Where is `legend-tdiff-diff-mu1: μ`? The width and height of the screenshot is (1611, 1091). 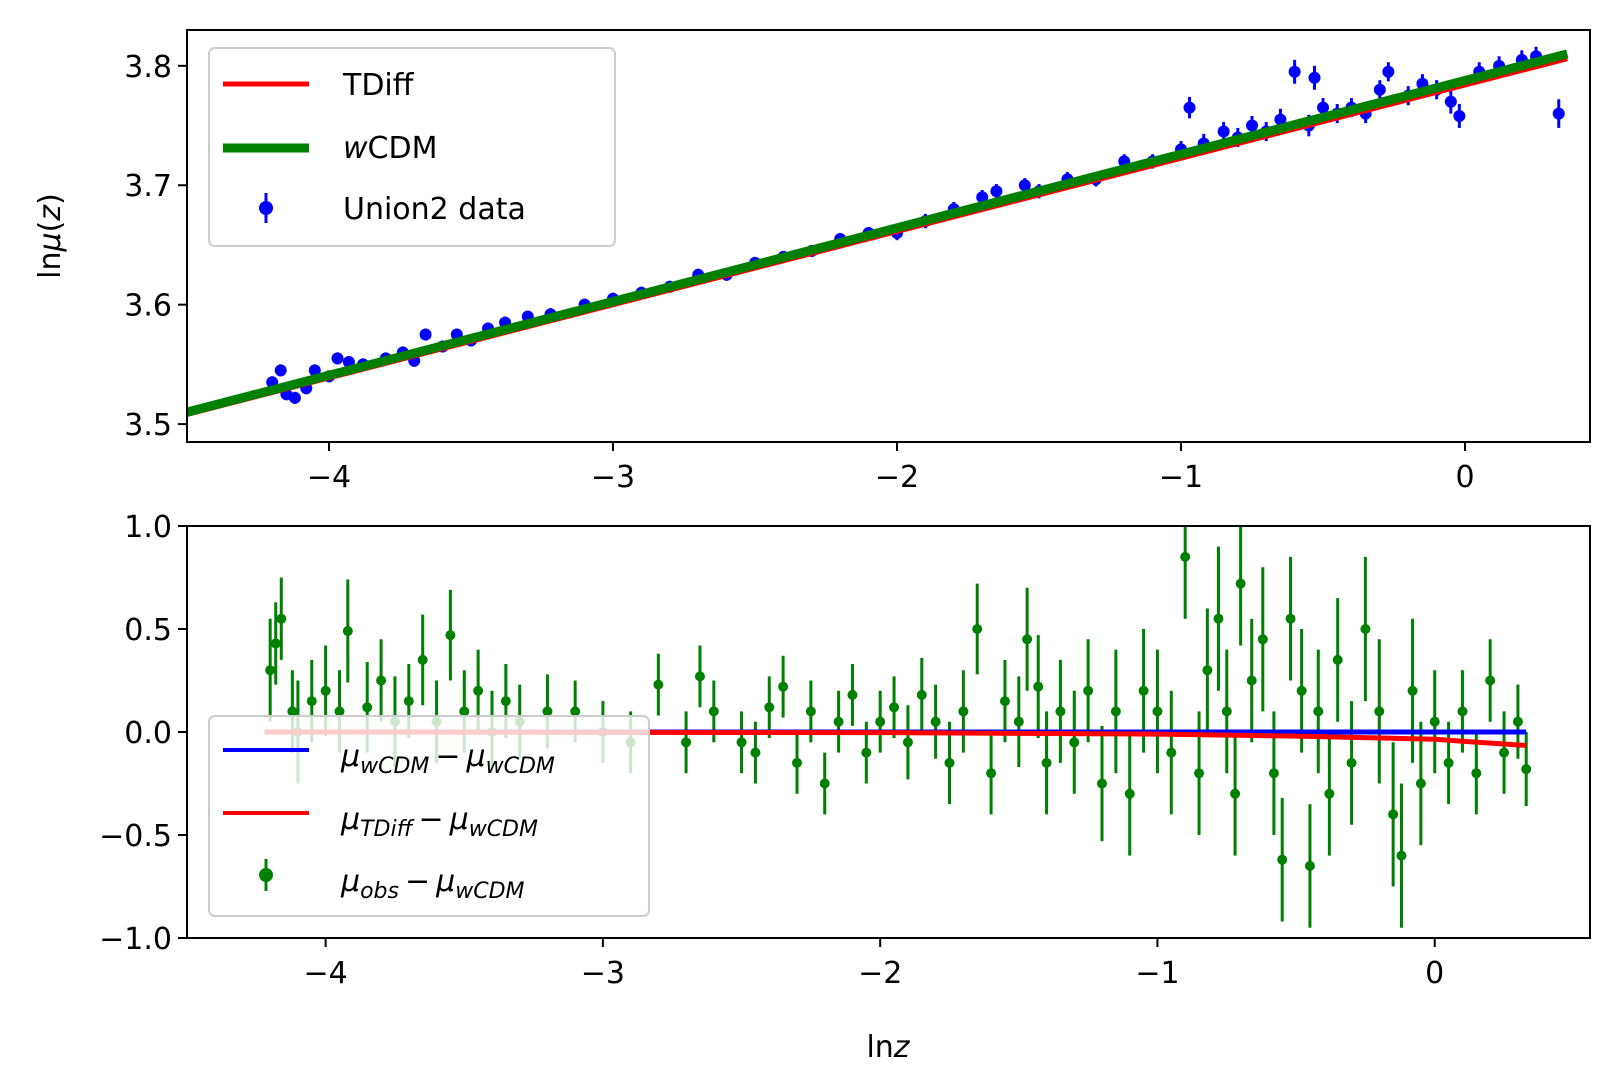 legend-tdiff-diff-mu1: μ is located at coordinates (350, 819).